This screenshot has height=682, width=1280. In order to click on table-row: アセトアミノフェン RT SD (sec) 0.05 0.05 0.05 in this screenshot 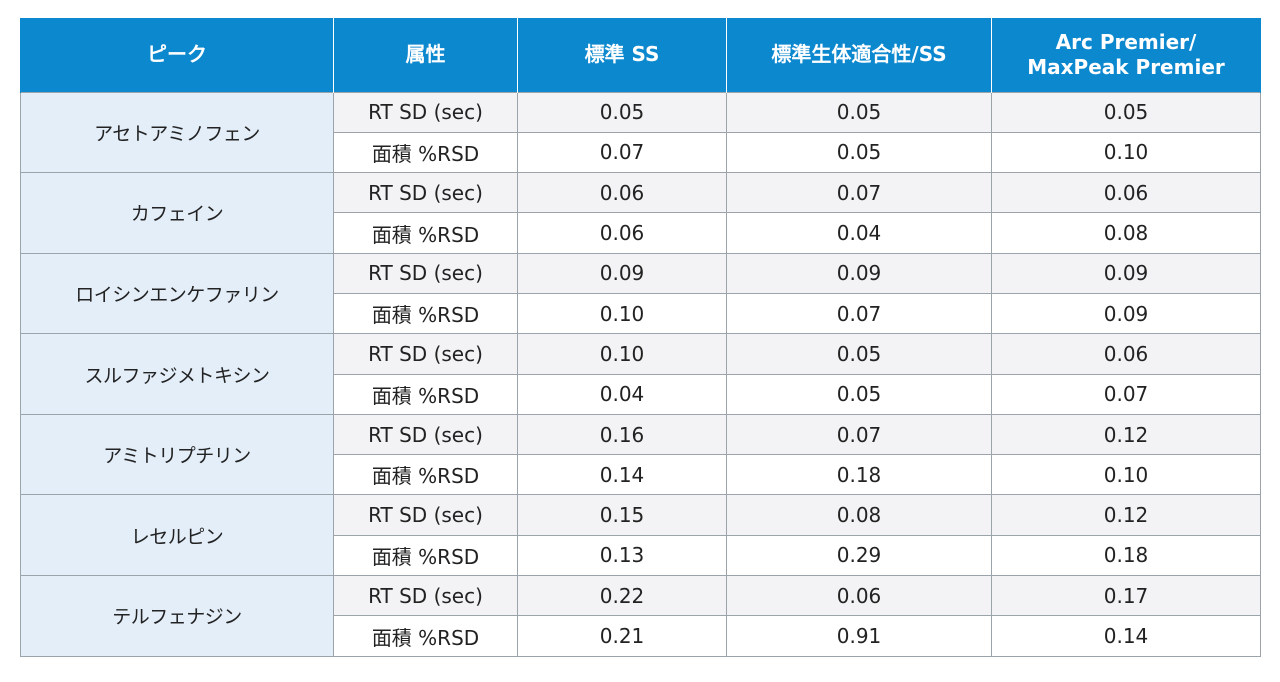, I will do `click(640, 132)`.